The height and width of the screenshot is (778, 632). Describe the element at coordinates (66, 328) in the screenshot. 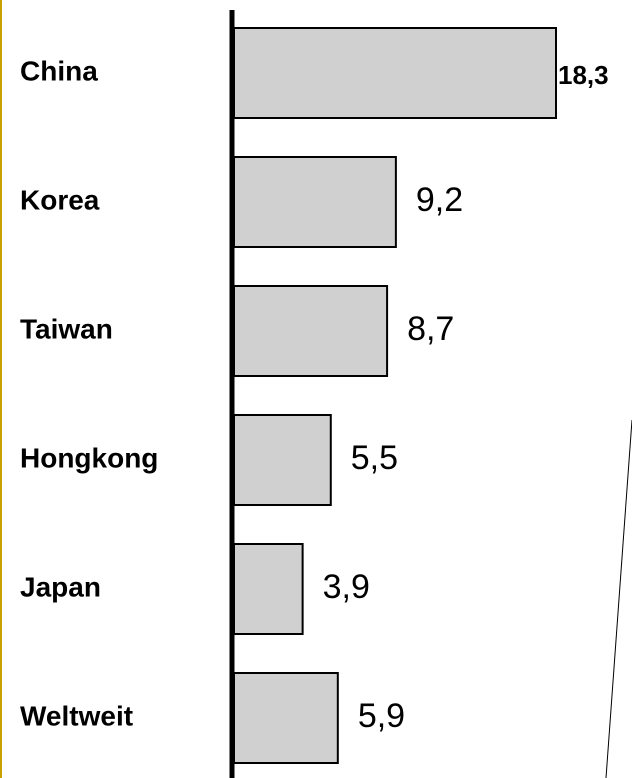

I see `category-label-taiwan: Taiwan` at that location.